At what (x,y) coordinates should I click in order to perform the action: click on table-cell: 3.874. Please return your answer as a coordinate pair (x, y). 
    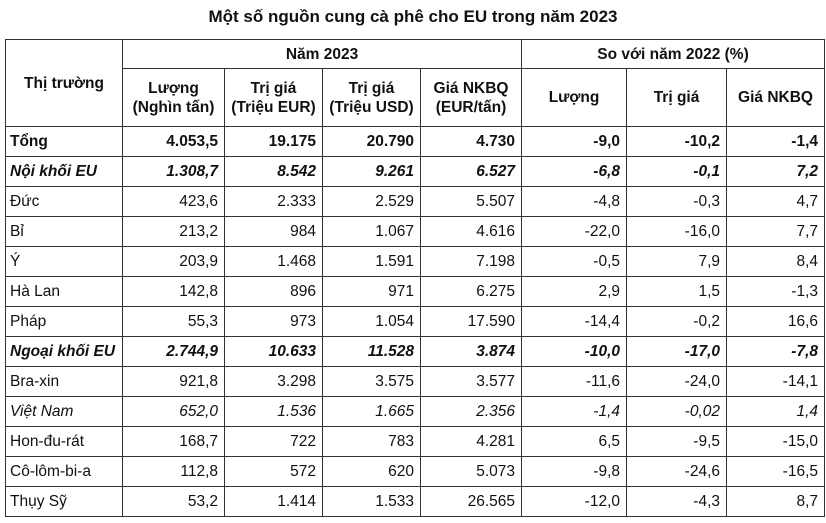
    Looking at the image, I should click on (471, 351).